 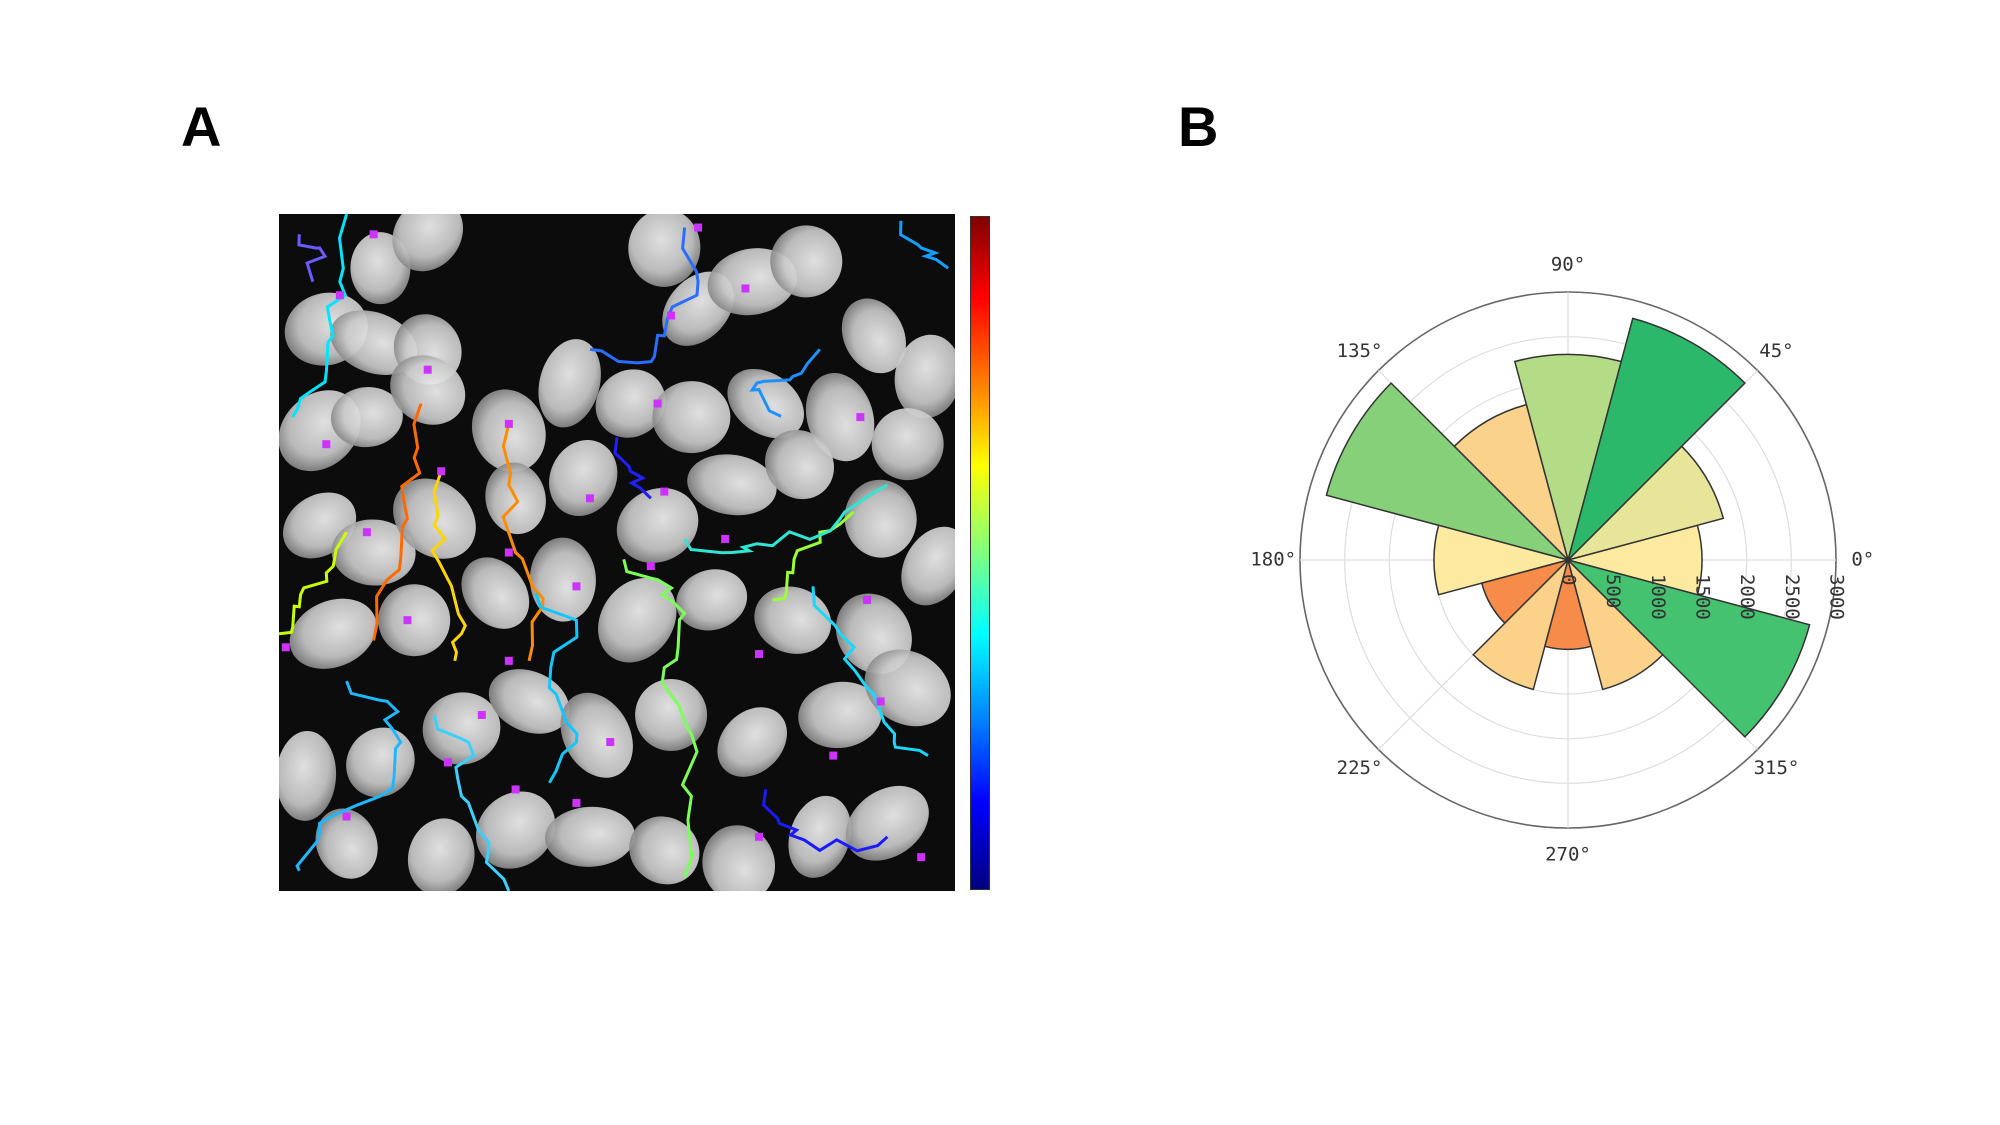 What do you see at coordinates (1792, 597) in the screenshot?
I see `radial-tick-label: 2500` at bounding box center [1792, 597].